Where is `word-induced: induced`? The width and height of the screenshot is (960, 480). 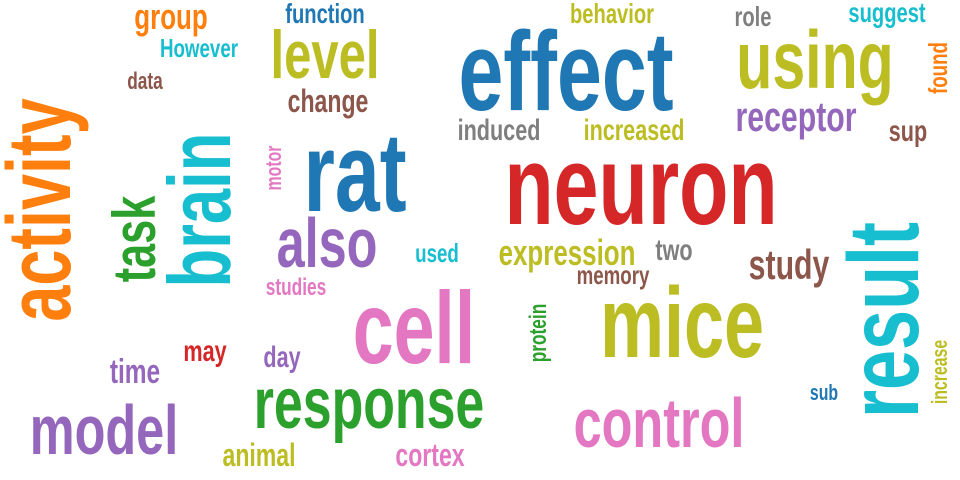 word-induced: induced is located at coordinates (499, 130).